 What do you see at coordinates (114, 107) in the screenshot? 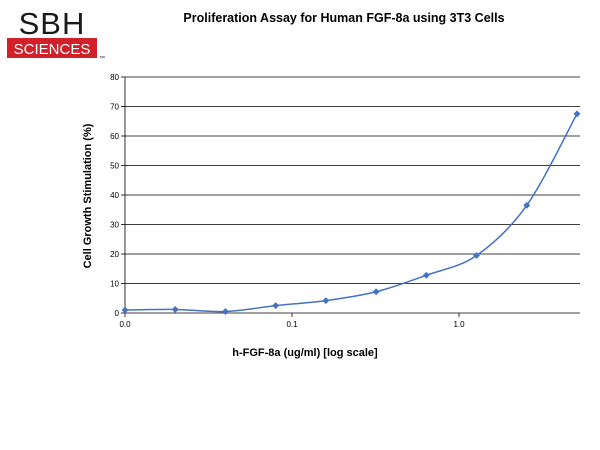
I see `y-tick-label: 70` at bounding box center [114, 107].